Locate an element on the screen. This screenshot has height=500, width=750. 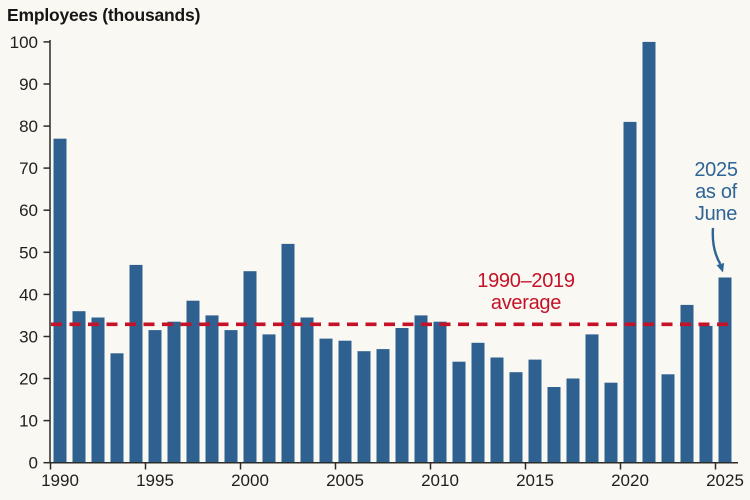
bar-2016 is located at coordinates (554, 425).